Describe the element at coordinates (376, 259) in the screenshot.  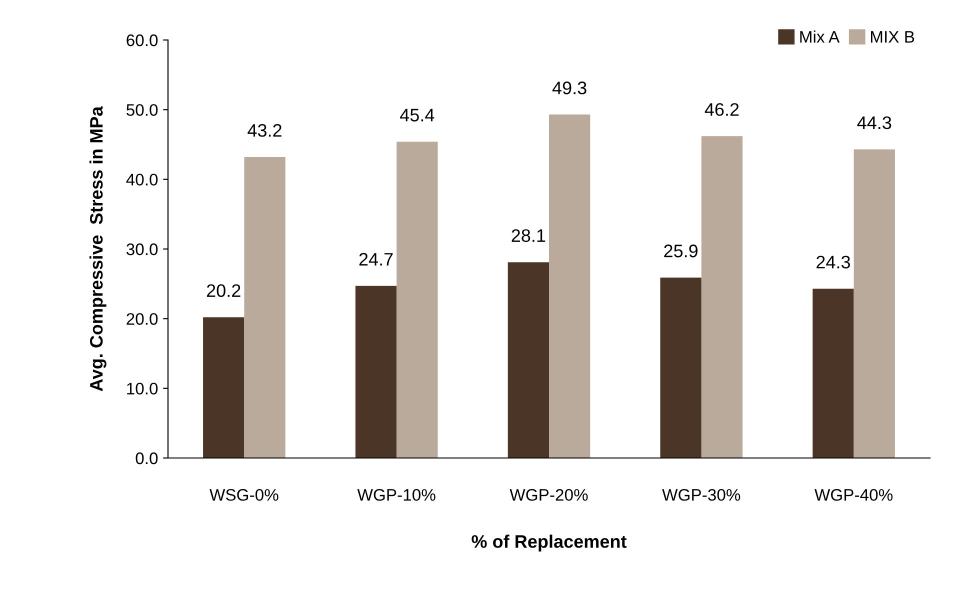
I see `data-label: 24.7` at that location.